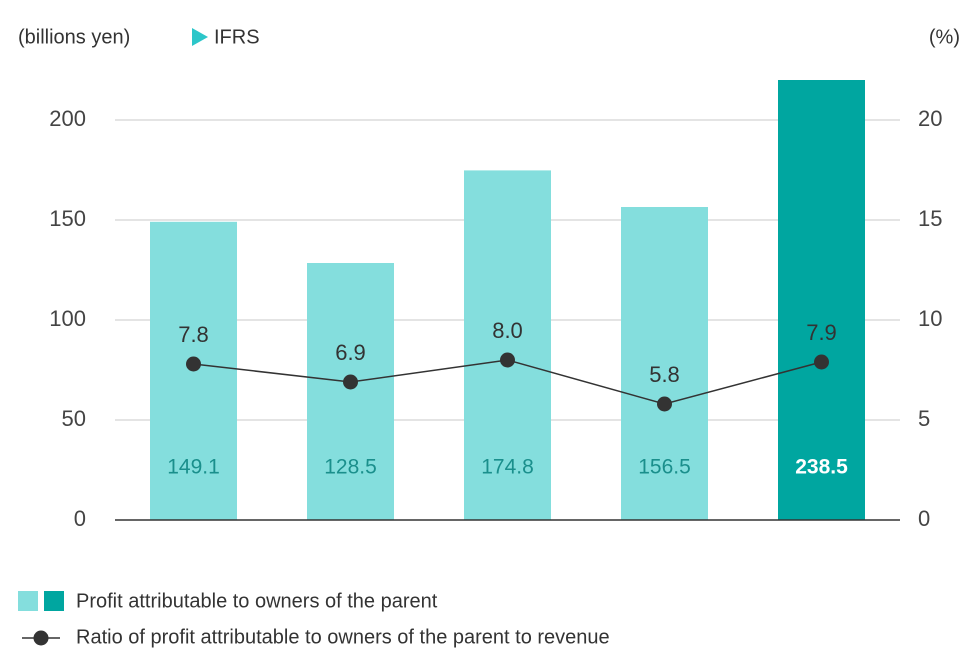 The width and height of the screenshot is (980, 671). I want to click on badge-icon, so click(200, 37).